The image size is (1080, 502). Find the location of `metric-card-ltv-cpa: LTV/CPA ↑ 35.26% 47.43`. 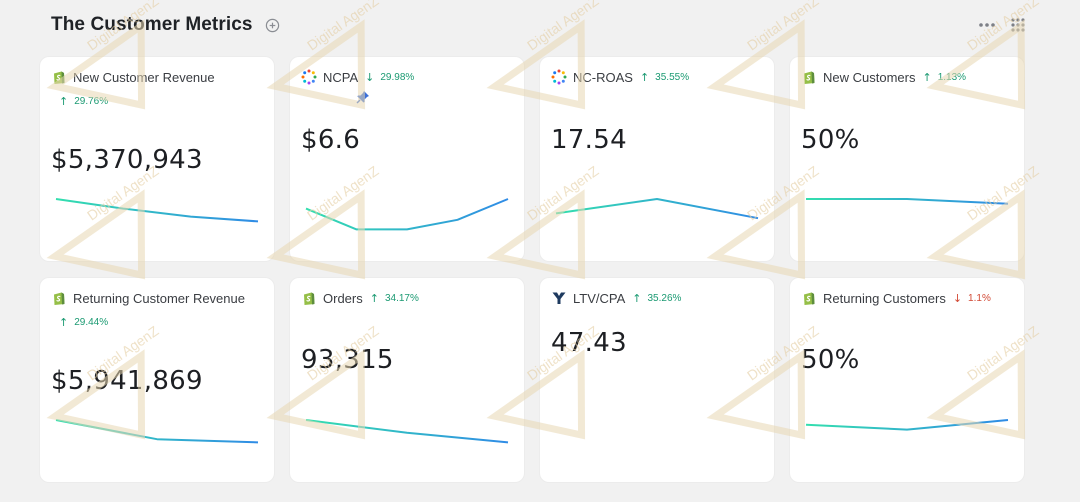

metric-card-ltv-cpa: LTV/CPA ↑ 35.26% 47.43 is located at coordinates (657, 380).